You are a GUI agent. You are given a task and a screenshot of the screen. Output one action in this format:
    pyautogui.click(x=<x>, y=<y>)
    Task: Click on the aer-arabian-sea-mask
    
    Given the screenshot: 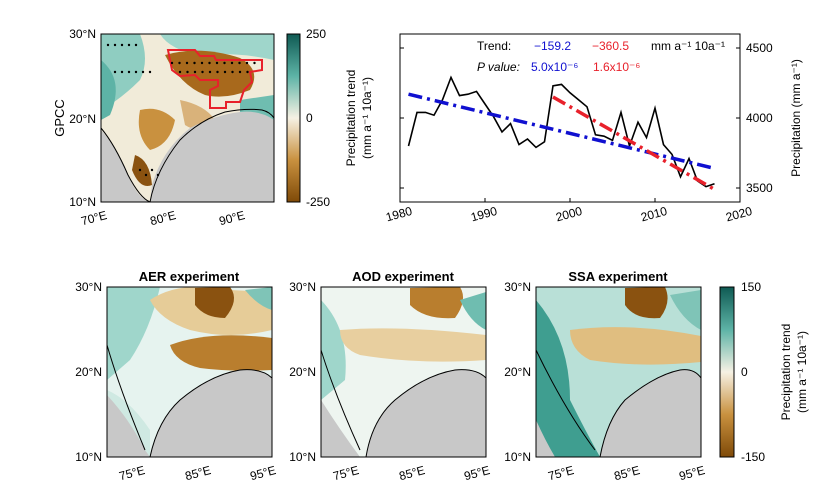 What is the action you would take?
    pyautogui.click(x=128, y=426)
    